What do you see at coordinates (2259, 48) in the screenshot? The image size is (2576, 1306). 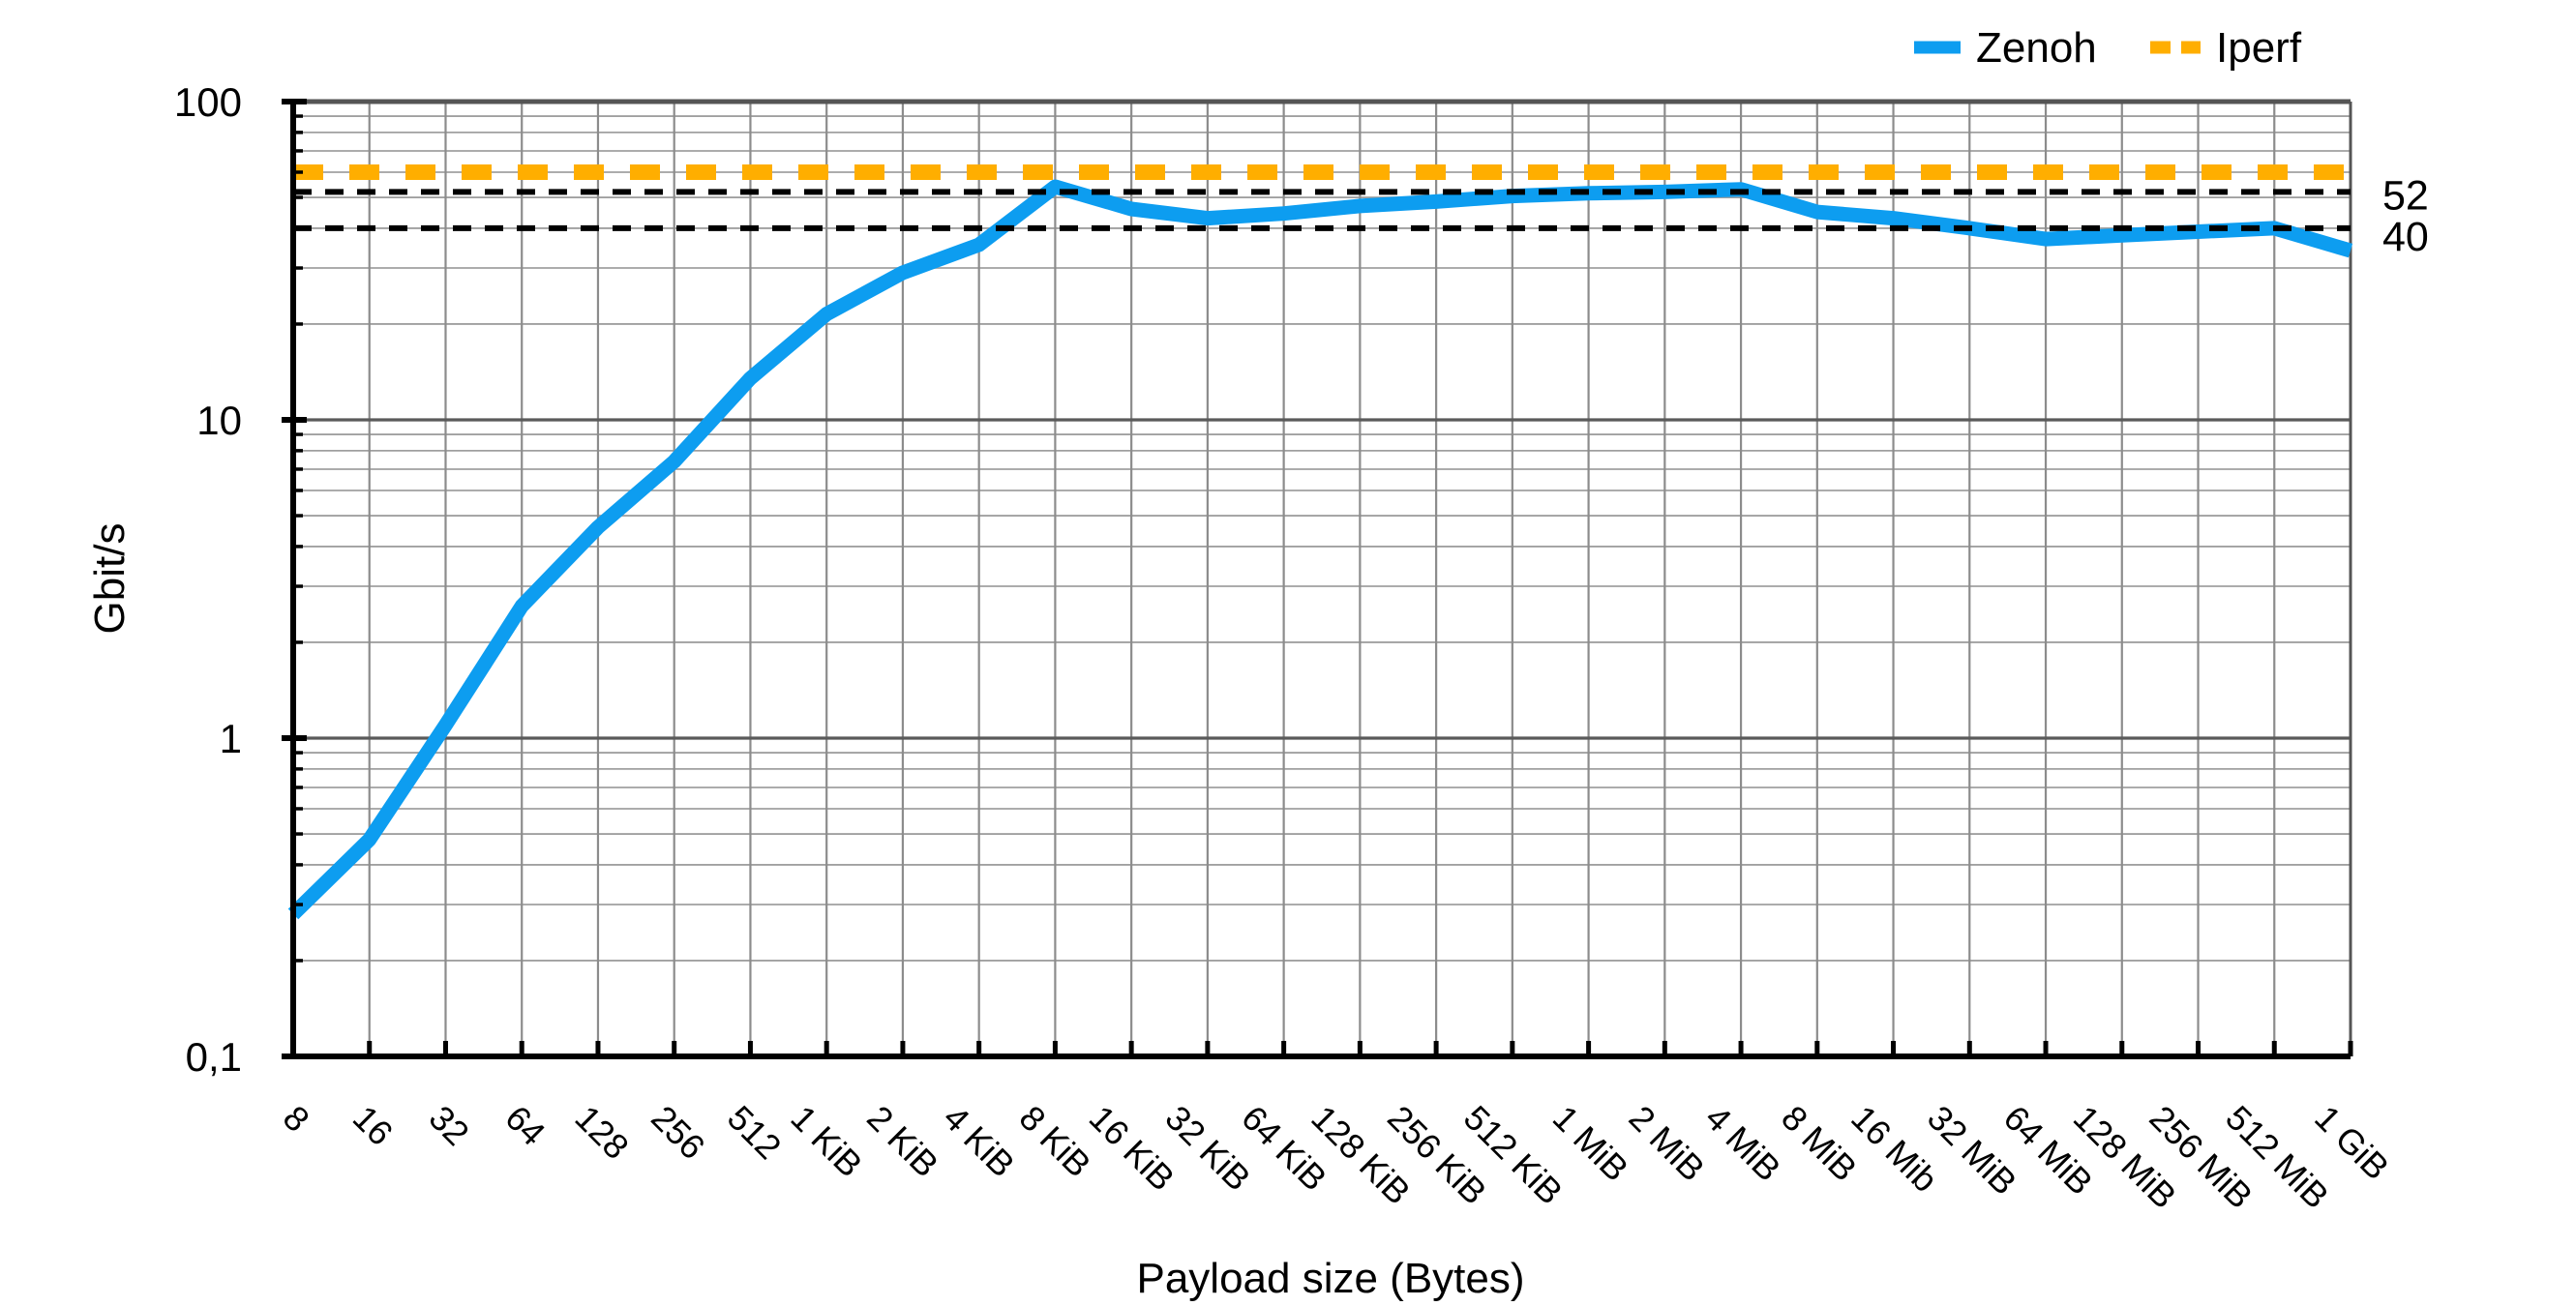 I see `legend-iperf-label: Iperf` at bounding box center [2259, 48].